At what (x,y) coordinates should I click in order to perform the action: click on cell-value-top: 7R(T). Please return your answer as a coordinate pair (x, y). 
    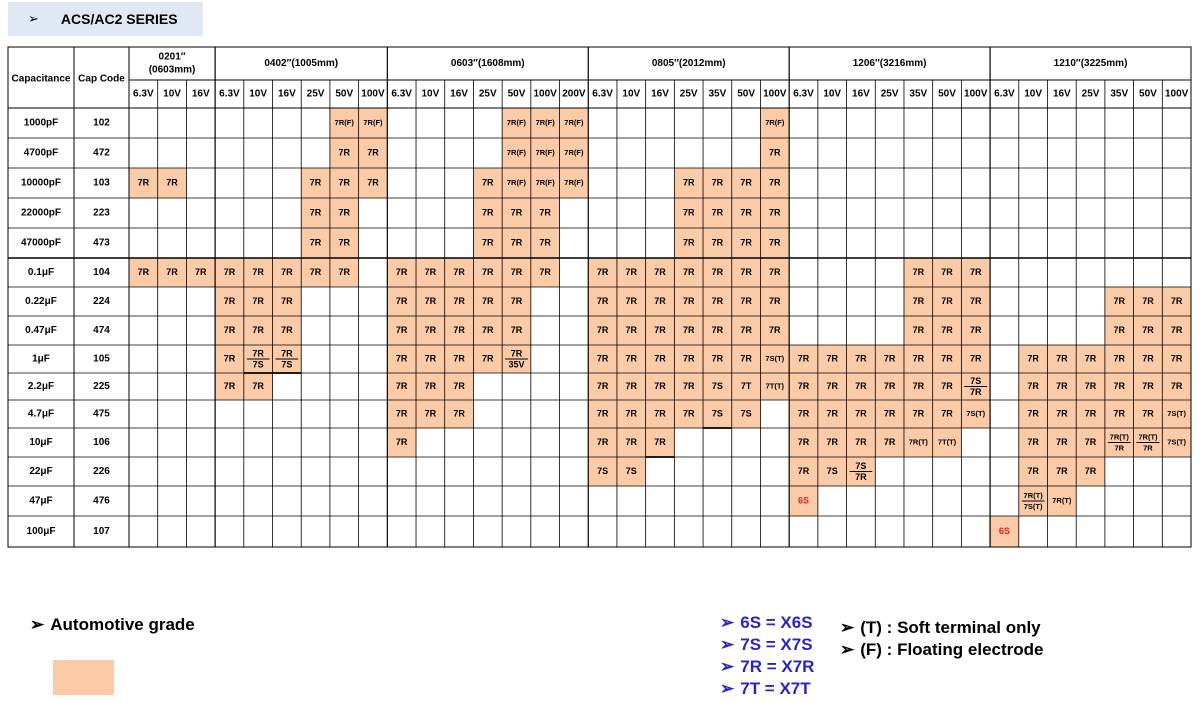
    Looking at the image, I should click on (1148, 436).